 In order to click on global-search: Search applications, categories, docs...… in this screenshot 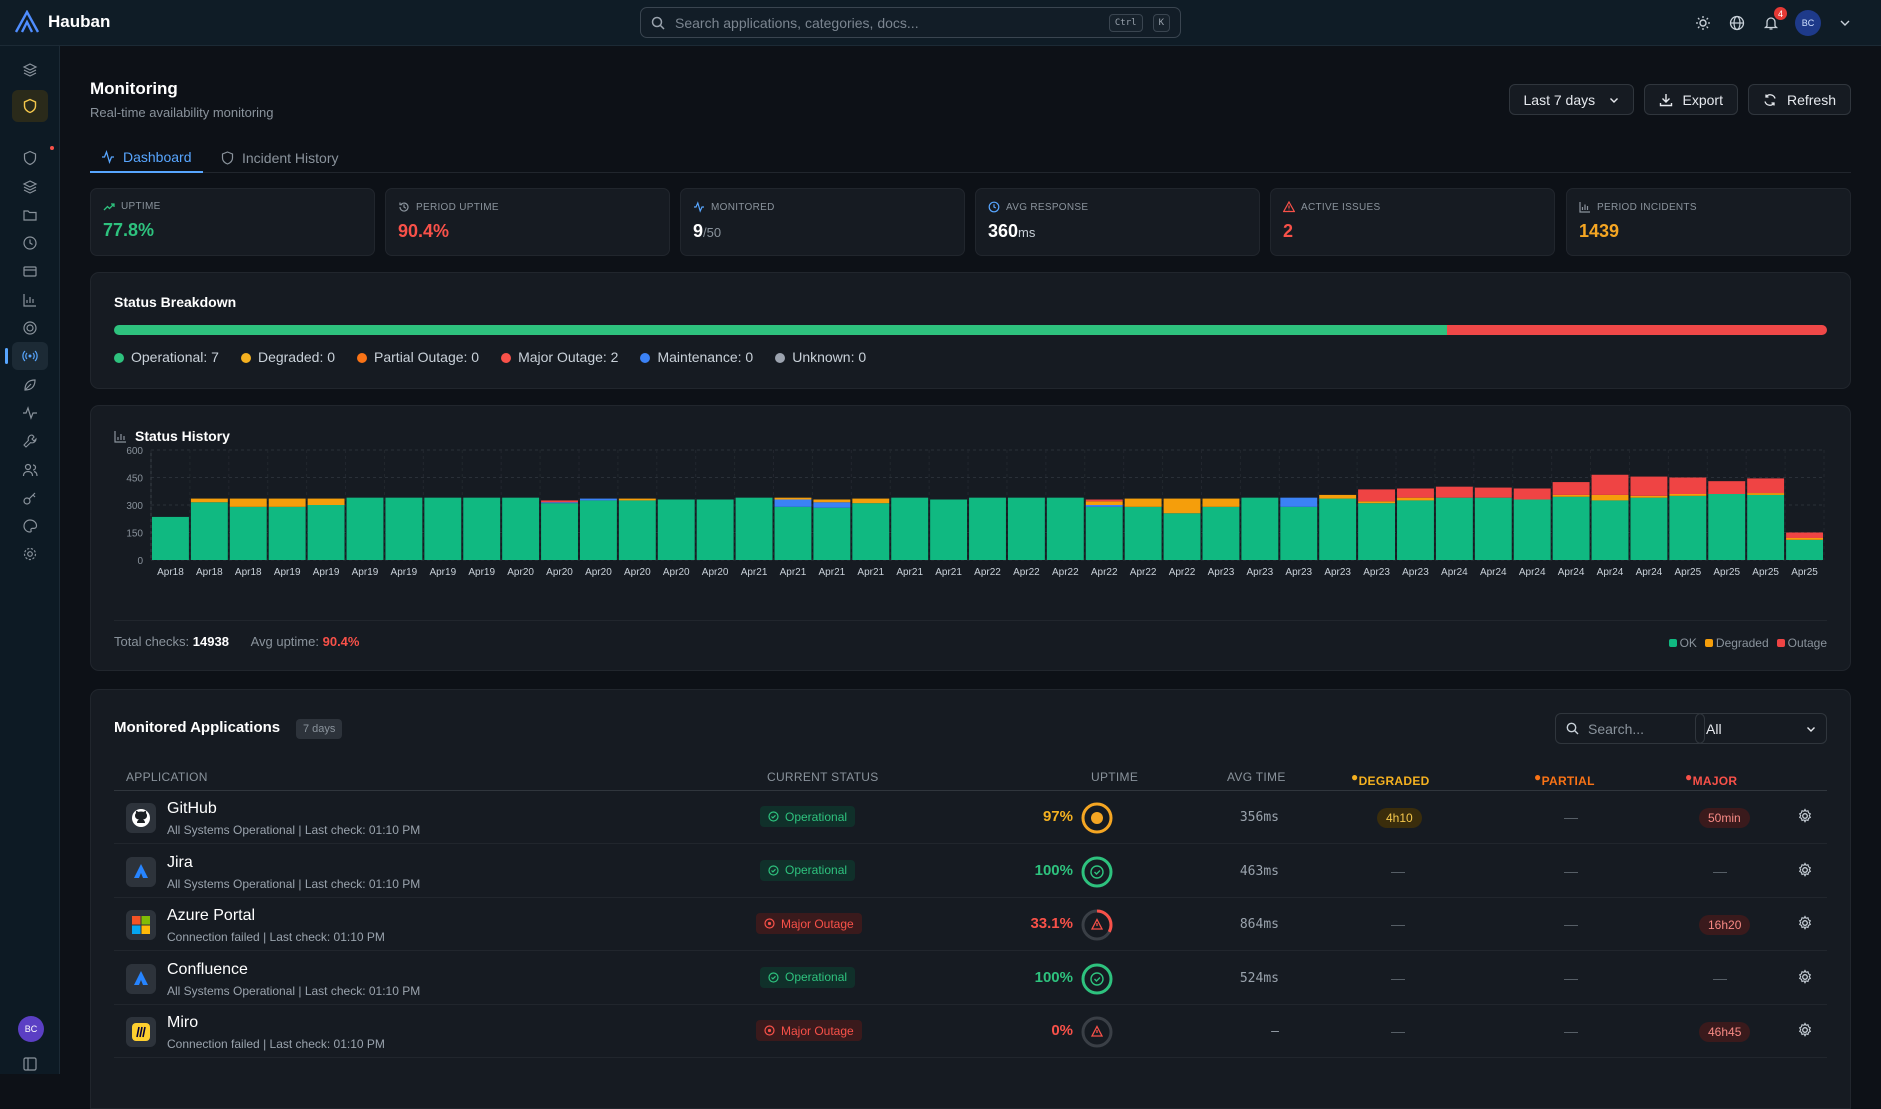, I will do `click(910, 22)`.